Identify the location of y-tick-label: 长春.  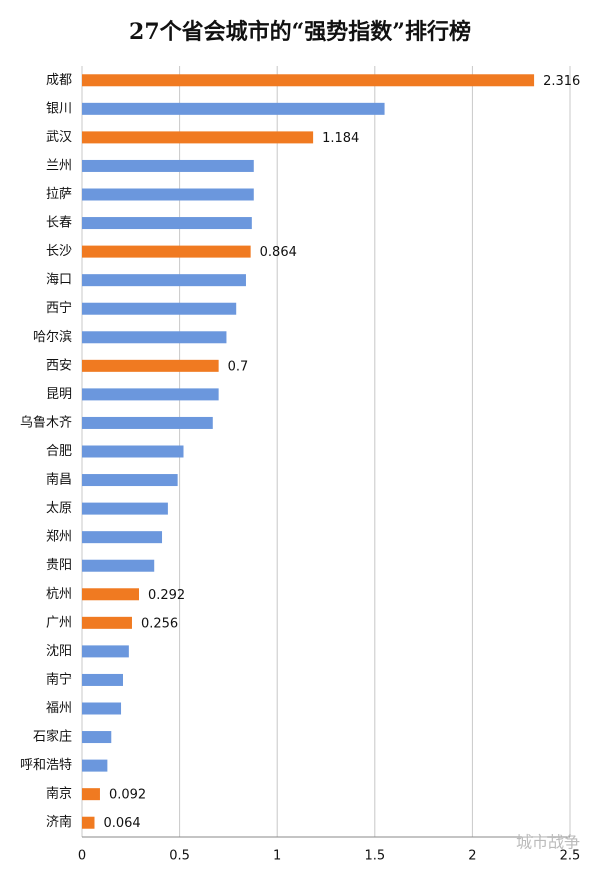
(59, 223).